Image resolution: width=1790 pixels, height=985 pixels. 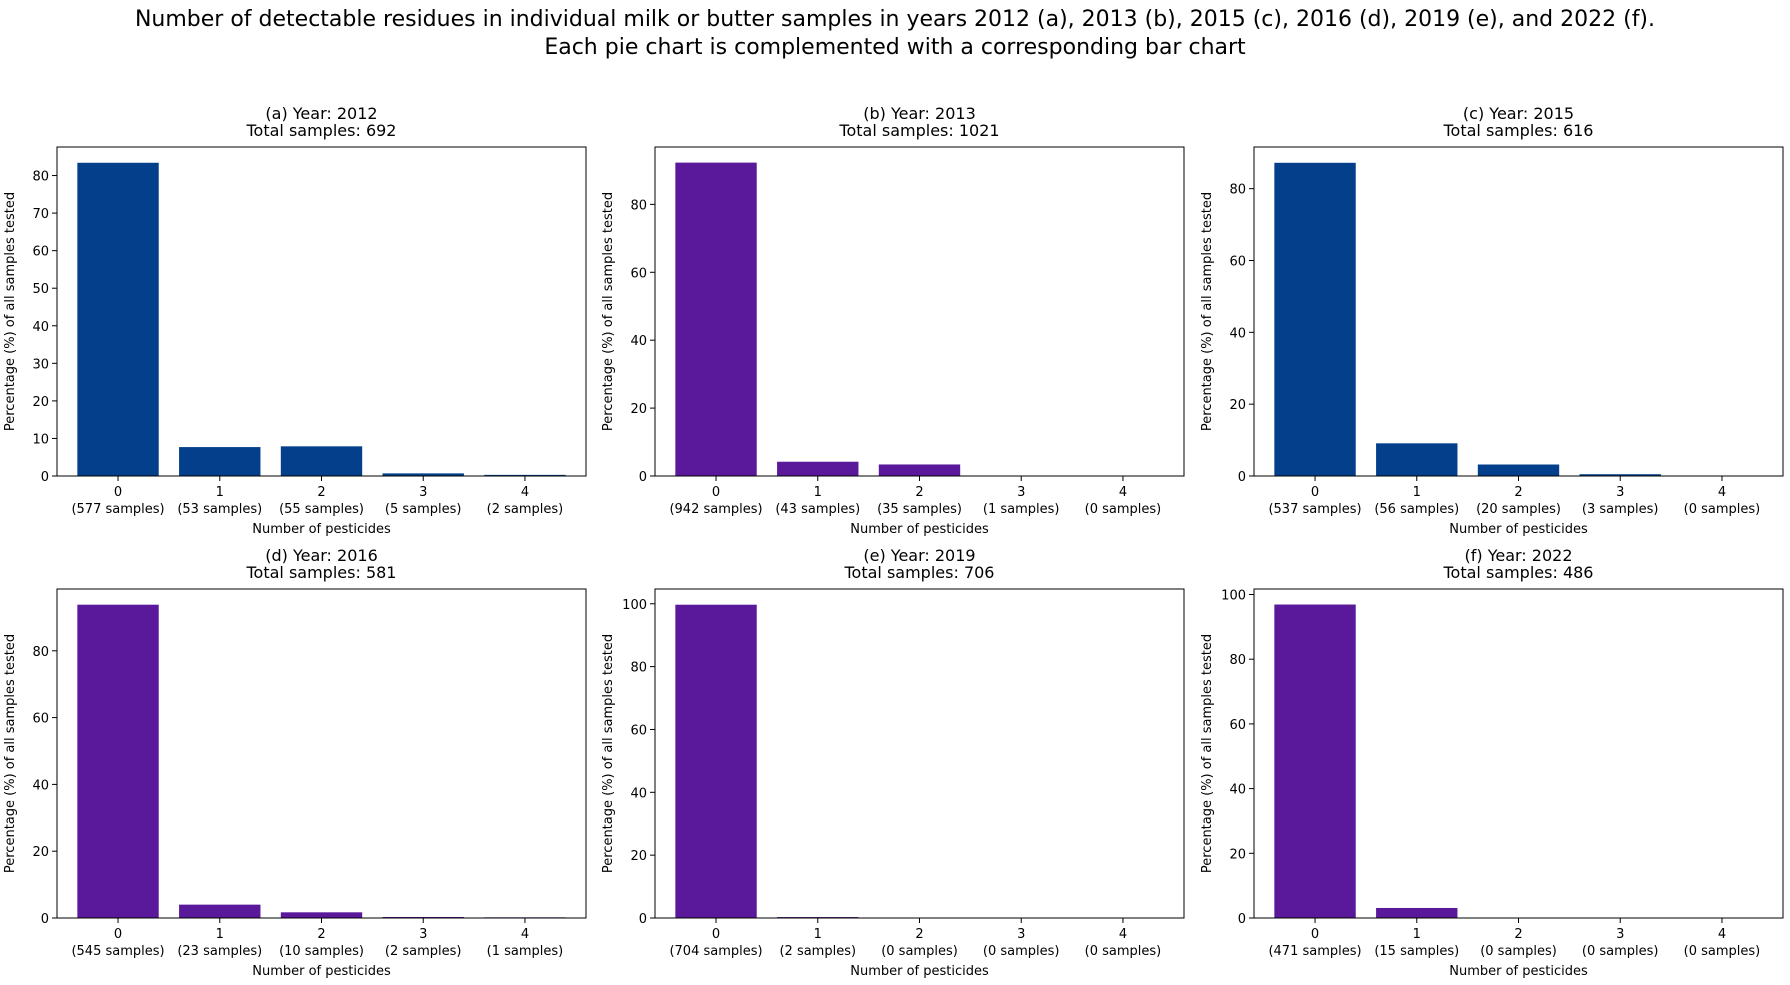 What do you see at coordinates (918, 130) in the screenshot?
I see `chart-subtitle: Total samples: 1021` at bounding box center [918, 130].